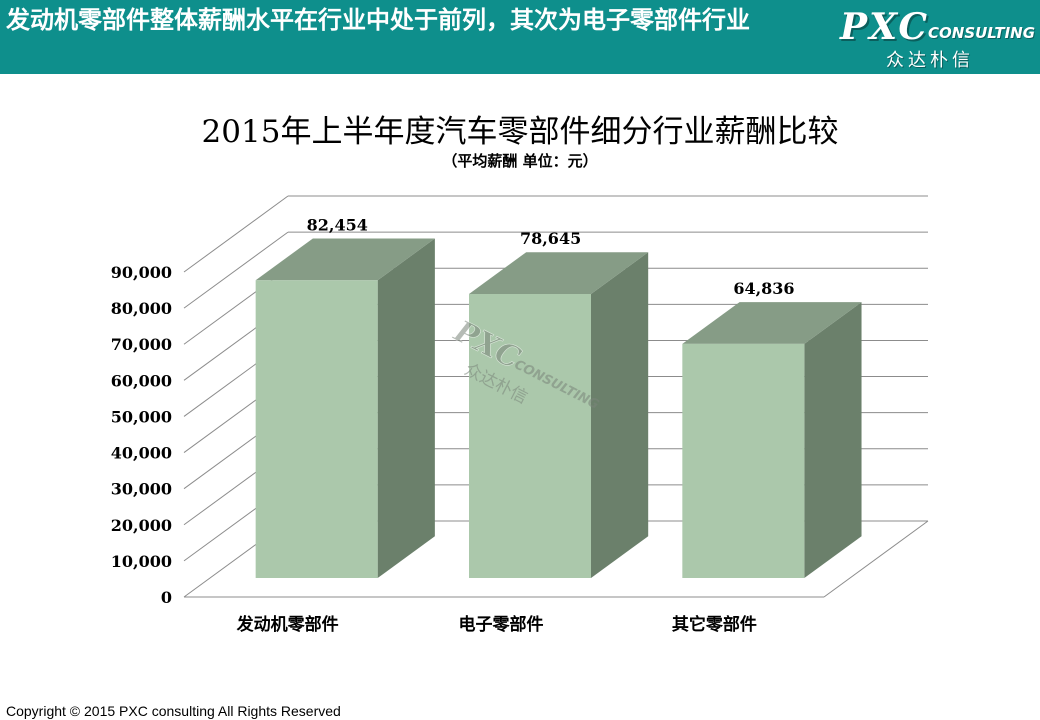  I want to click on y-tick-label: 10,000, so click(141, 561).